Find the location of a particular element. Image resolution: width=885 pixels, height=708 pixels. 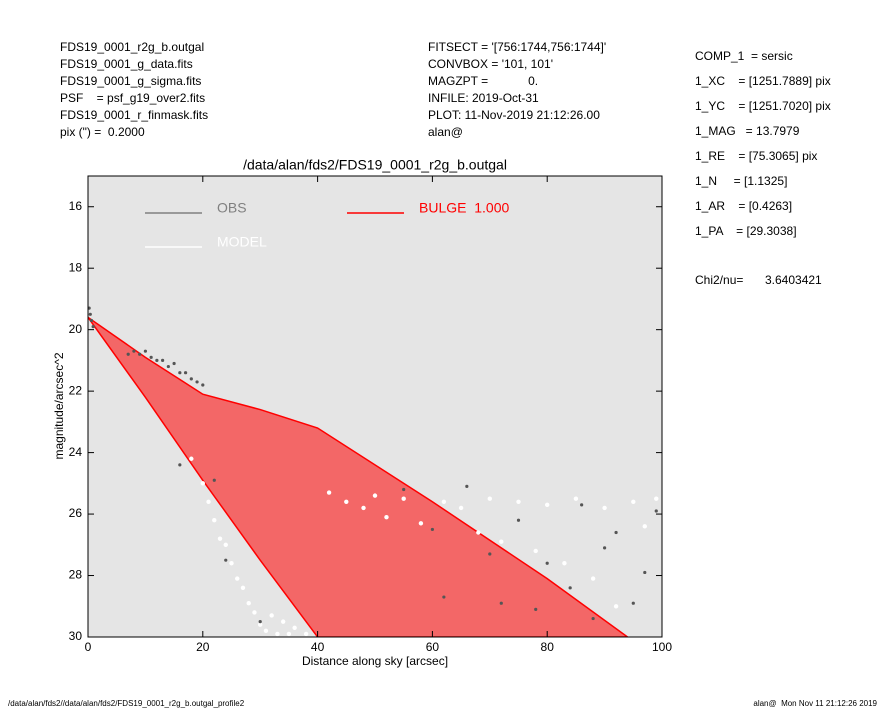

y-tick-label: 24 is located at coordinates (76, 452).